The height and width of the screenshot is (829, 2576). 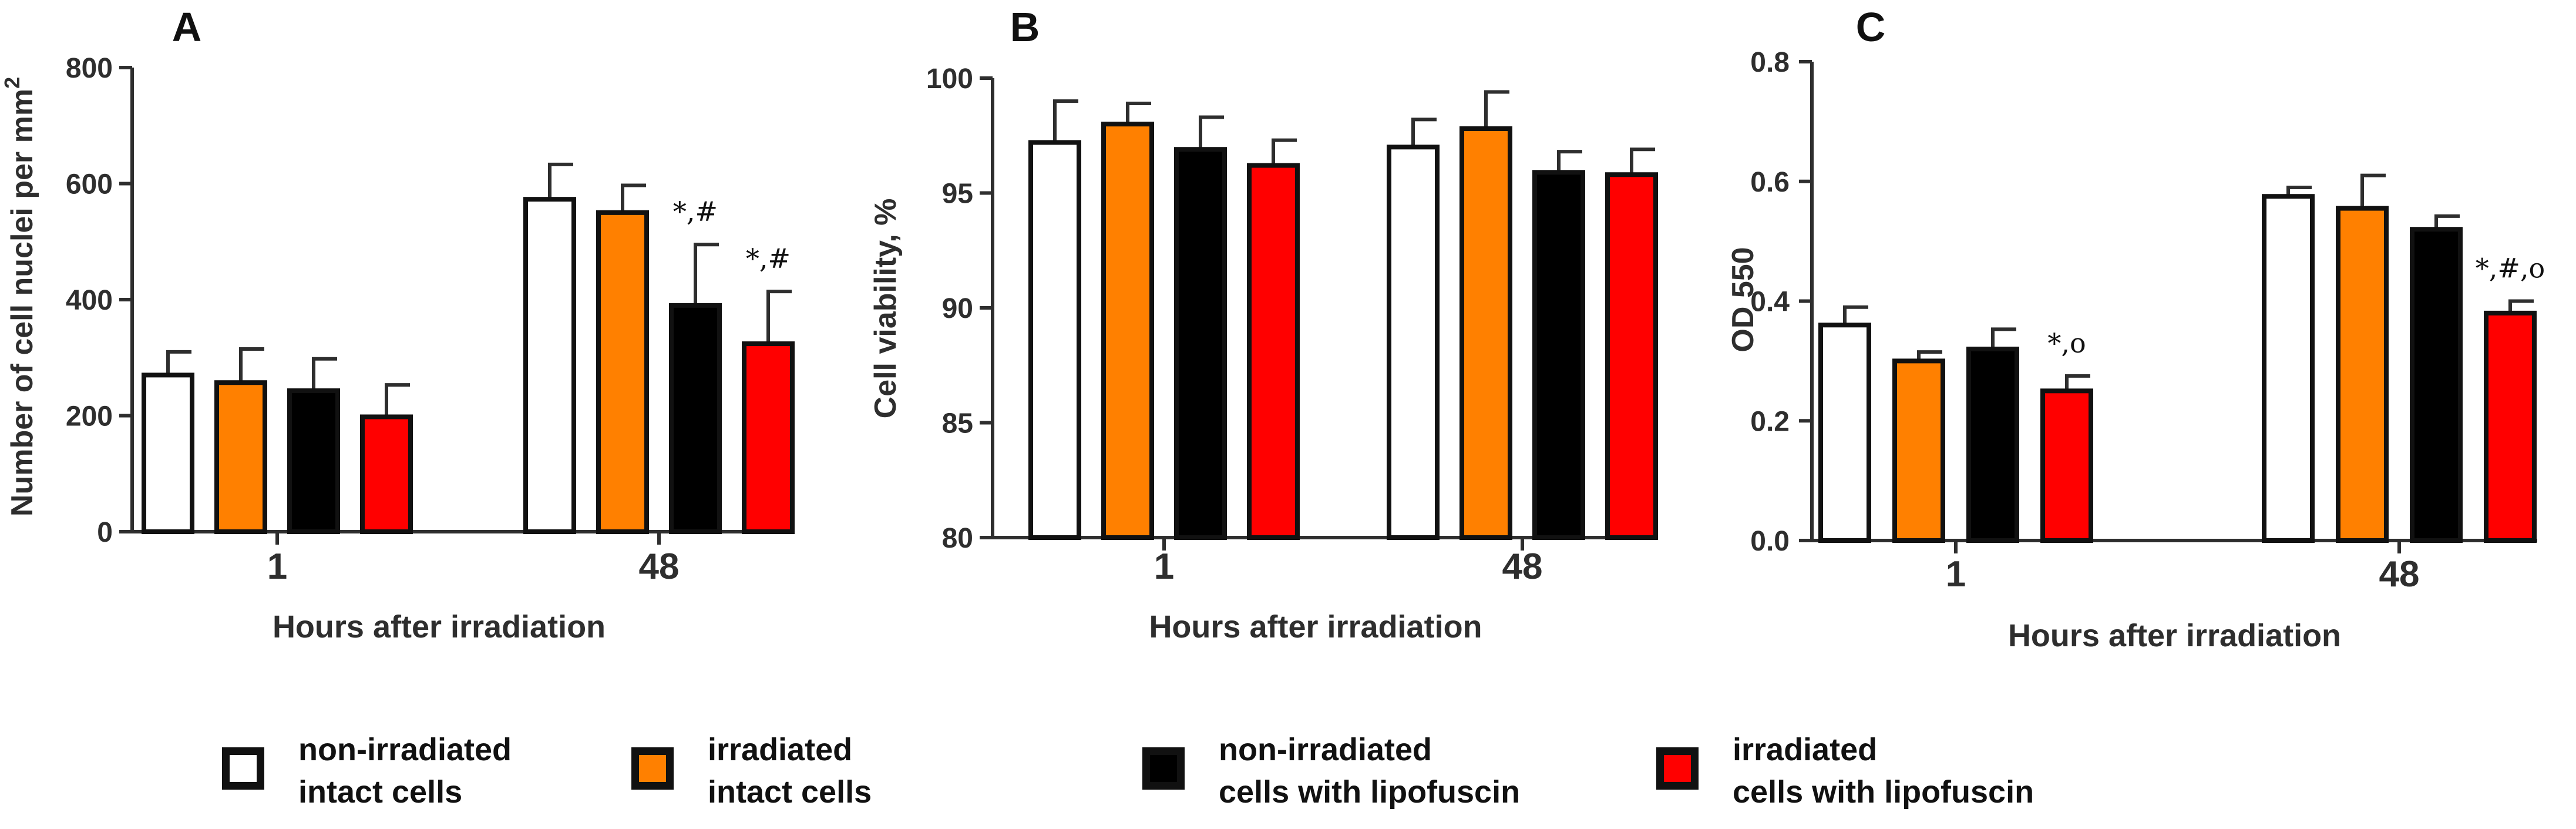 I want to click on y-tick-label: 0, so click(x=105, y=532).